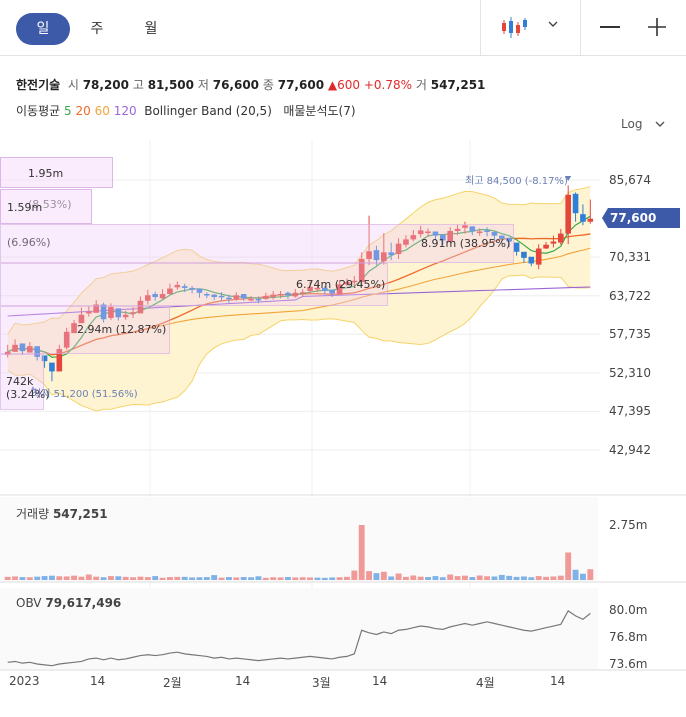 The height and width of the screenshot is (717, 686). Describe the element at coordinates (43, 29) in the screenshot. I see `tab-day: 일` at that location.